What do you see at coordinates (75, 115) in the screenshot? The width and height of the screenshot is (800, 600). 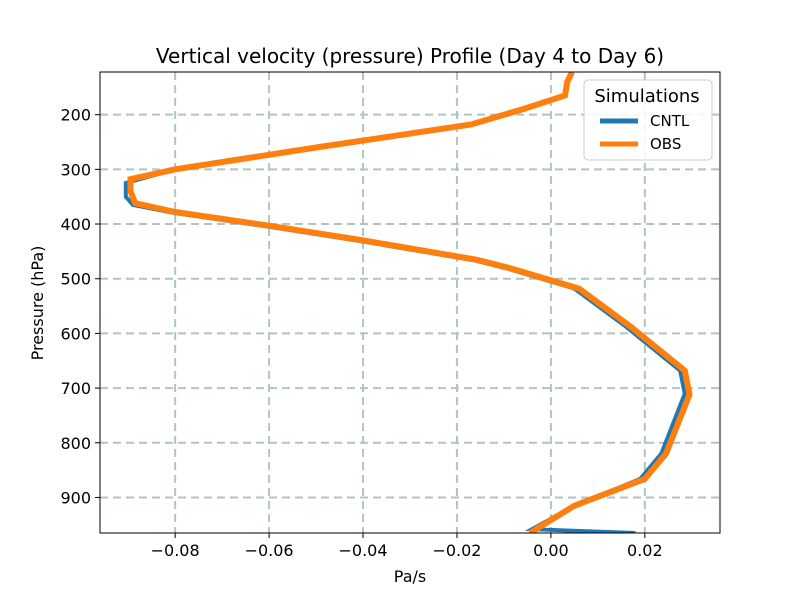 I see `y-tick-label: 200` at bounding box center [75, 115].